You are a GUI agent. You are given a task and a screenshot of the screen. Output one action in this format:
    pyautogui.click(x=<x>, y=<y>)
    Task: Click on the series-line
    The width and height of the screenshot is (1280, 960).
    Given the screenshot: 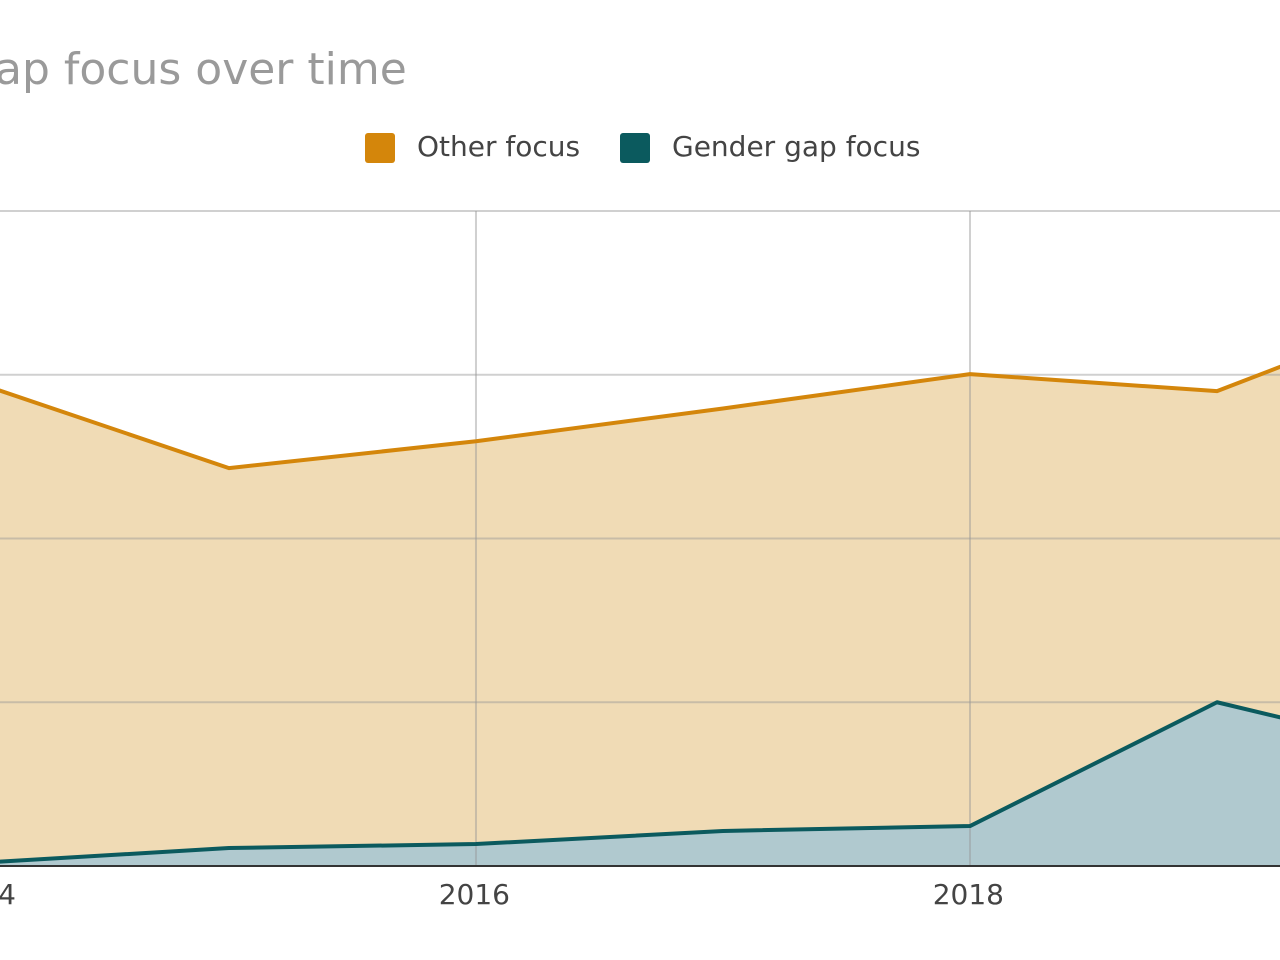 What is the action you would take?
    pyautogui.click(x=640, y=417)
    